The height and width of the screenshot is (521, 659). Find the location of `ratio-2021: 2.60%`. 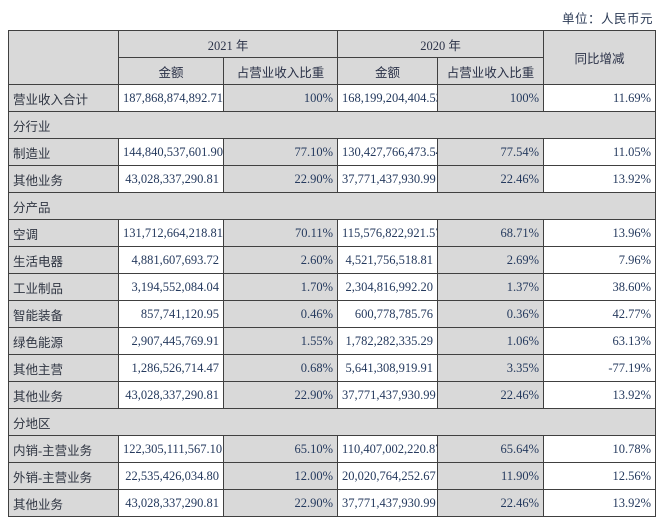

ratio-2021: 2.60% is located at coordinates (280, 260).